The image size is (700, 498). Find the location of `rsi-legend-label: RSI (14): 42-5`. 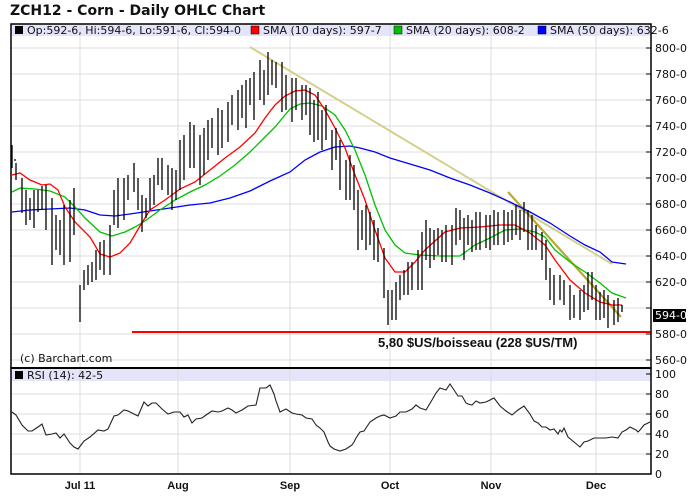

rsi-legend-label: RSI (14): 42-5 is located at coordinates (65, 375).